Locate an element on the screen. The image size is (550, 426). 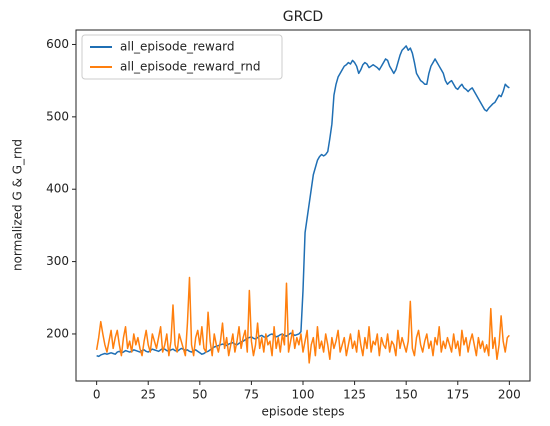
y-tick-label: 600 is located at coordinates (57, 44).